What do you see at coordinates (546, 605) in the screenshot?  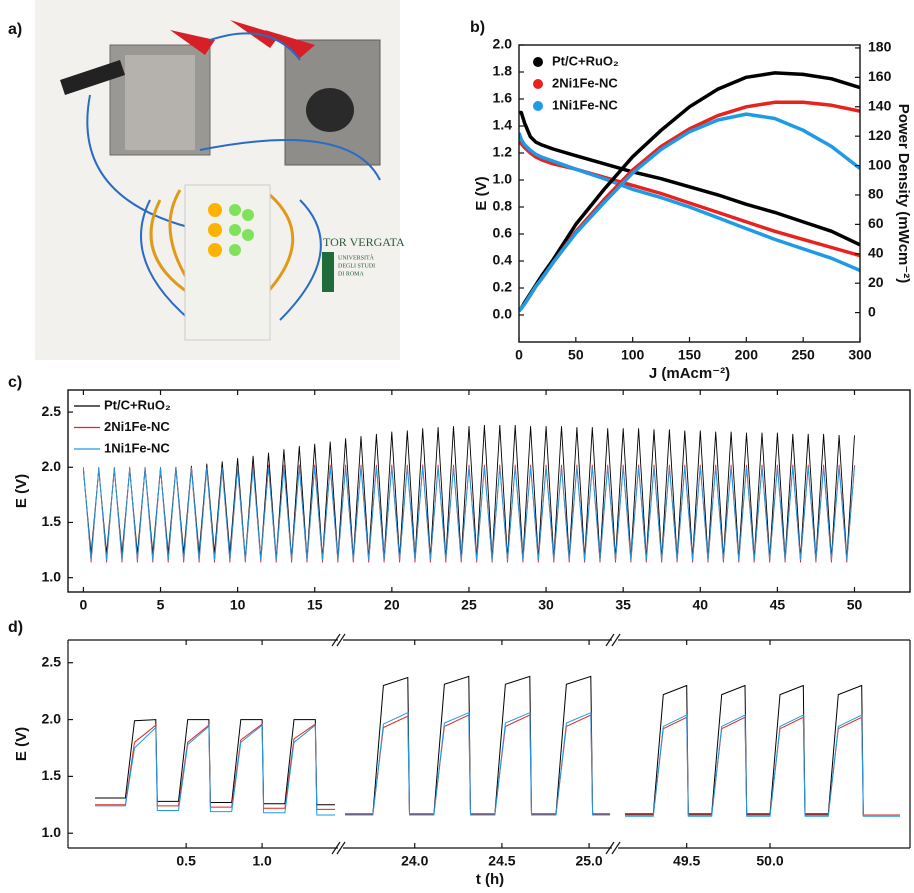 I see `x-tick-label: 30` at bounding box center [546, 605].